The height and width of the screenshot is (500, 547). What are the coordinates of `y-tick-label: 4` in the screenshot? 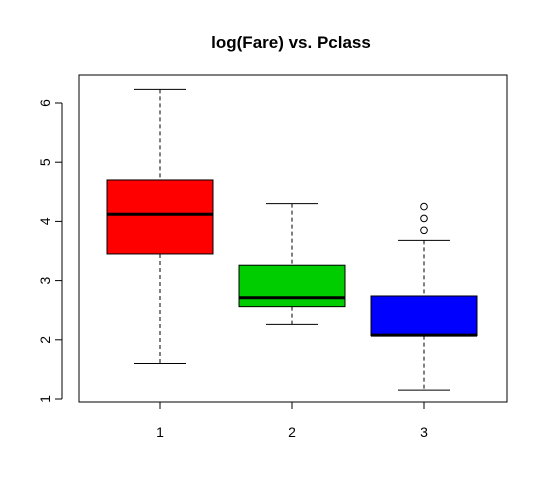 It's located at (45, 221).